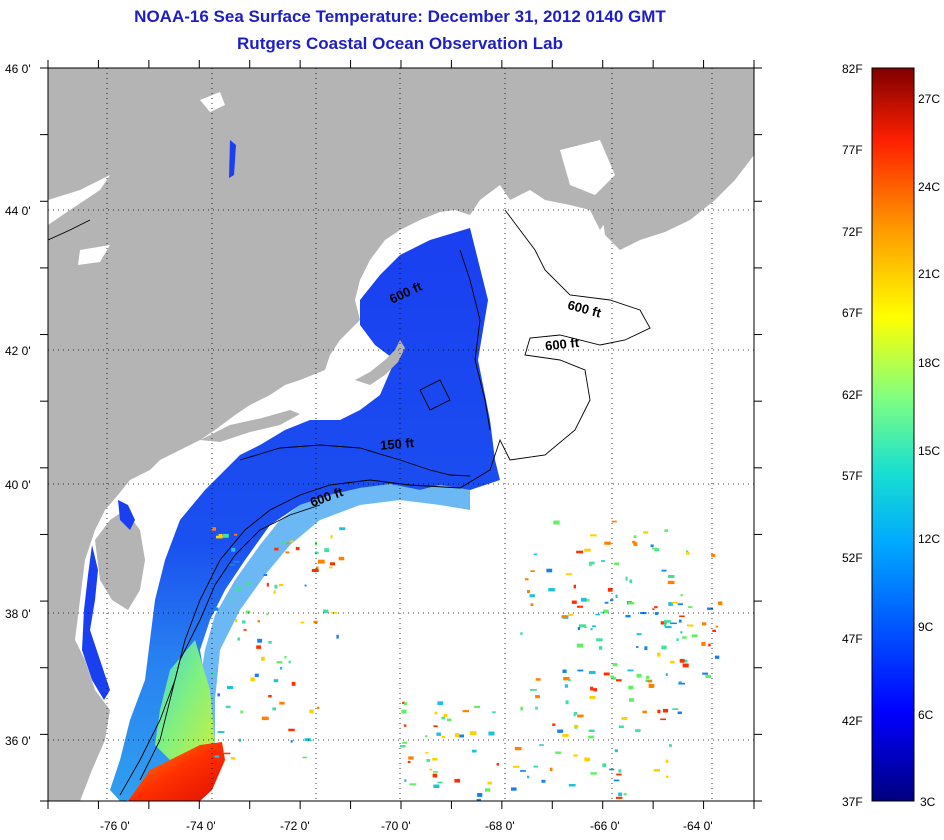 The height and width of the screenshot is (840, 944). What do you see at coordinates (929, 451) in the screenshot?
I see `cb-c-label: 15C` at bounding box center [929, 451].